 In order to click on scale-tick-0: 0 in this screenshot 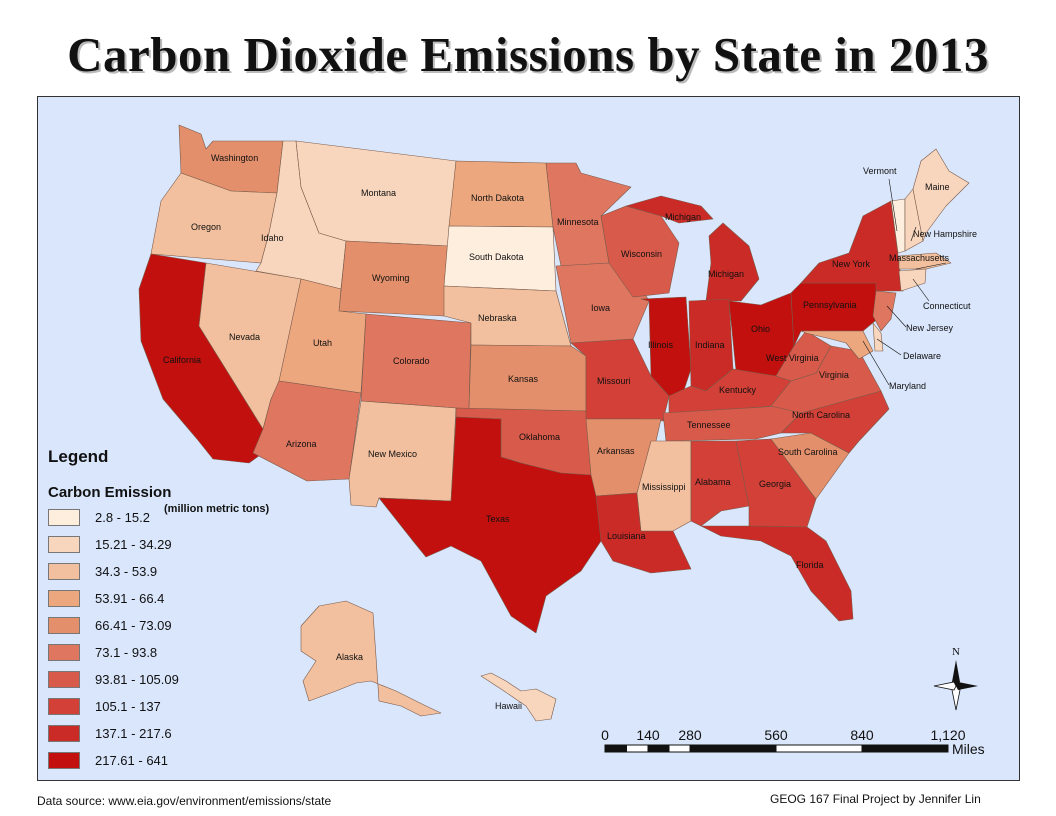, I will do `click(605, 735)`.